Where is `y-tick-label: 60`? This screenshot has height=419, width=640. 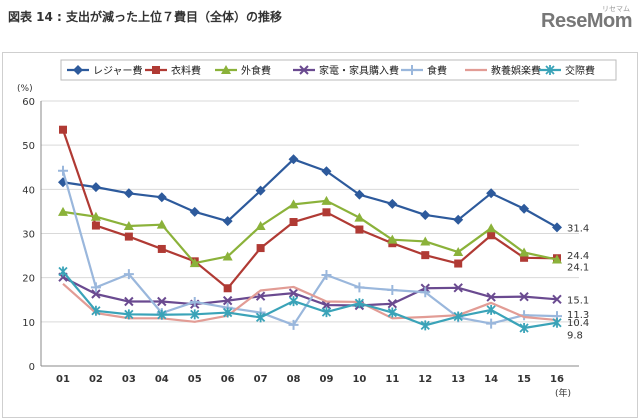 y-tick-label: 60 is located at coordinates (28, 102).